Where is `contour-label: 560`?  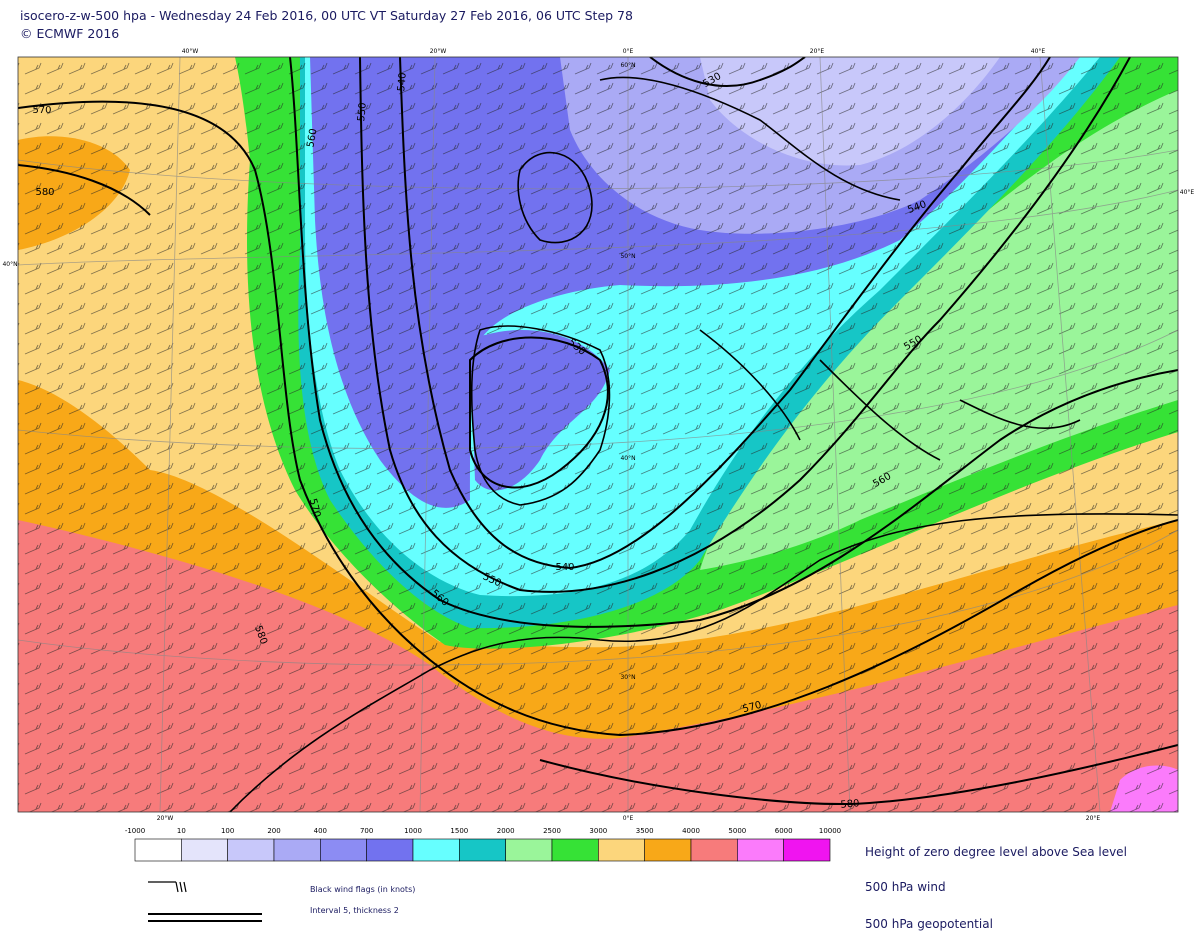 contour-label: 560 is located at coordinates (312, 138).